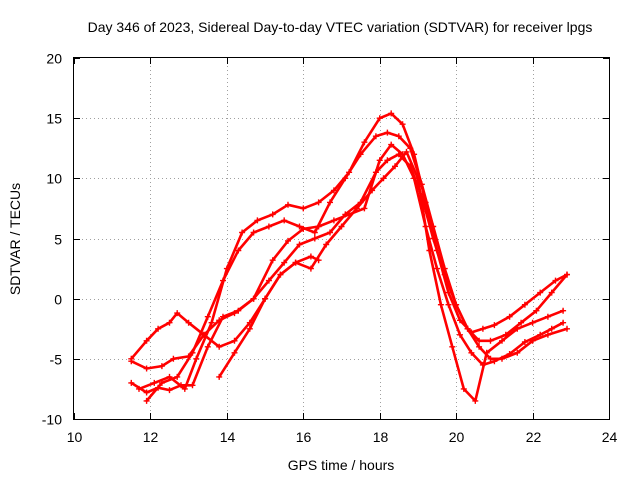  What do you see at coordinates (151, 437) in the screenshot?
I see `x-tick-label: 12` at bounding box center [151, 437].